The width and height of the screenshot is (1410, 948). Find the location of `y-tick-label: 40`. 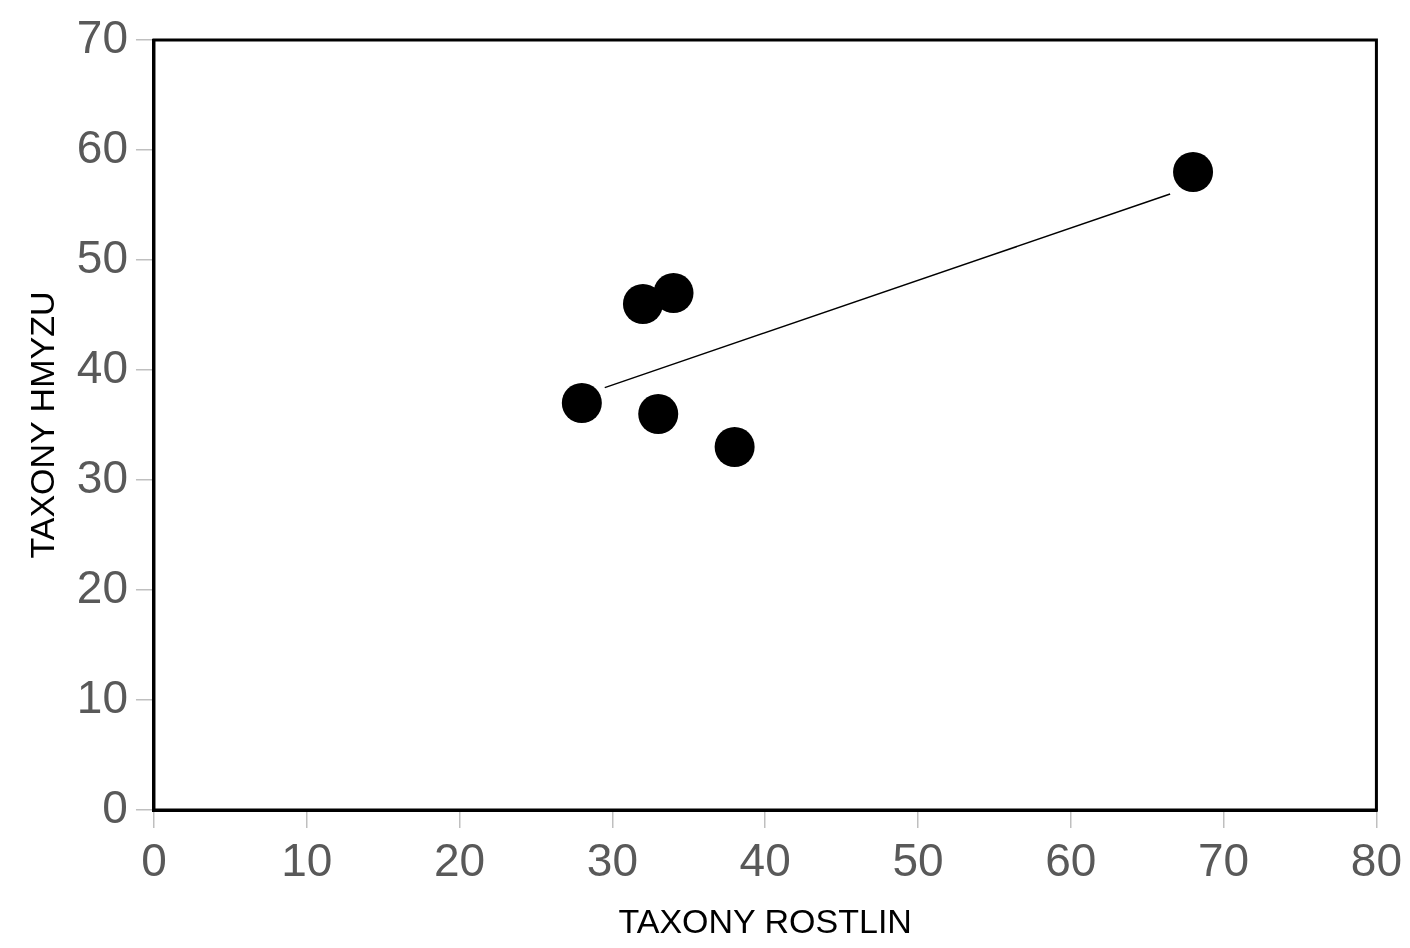

y-tick-label: 40 is located at coordinates (102, 366).